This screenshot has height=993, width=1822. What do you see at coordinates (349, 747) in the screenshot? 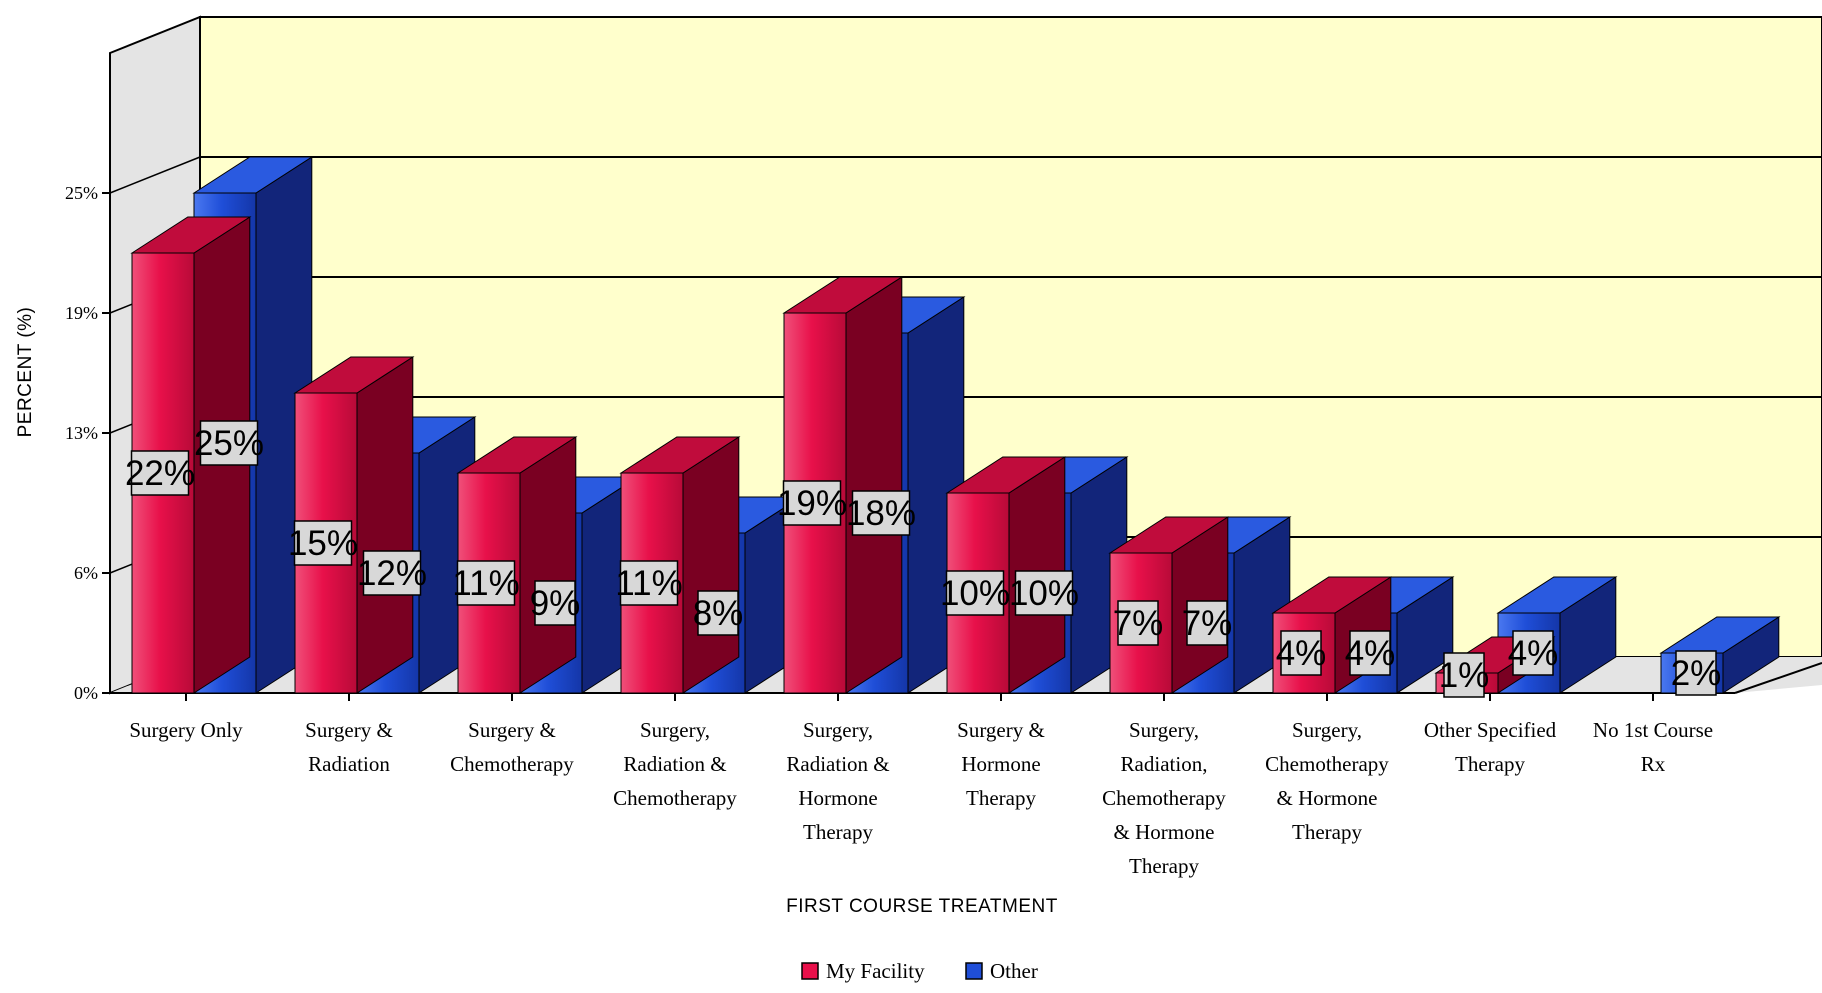
I see `x-tick-label: Surgery & Radiation` at bounding box center [349, 747].